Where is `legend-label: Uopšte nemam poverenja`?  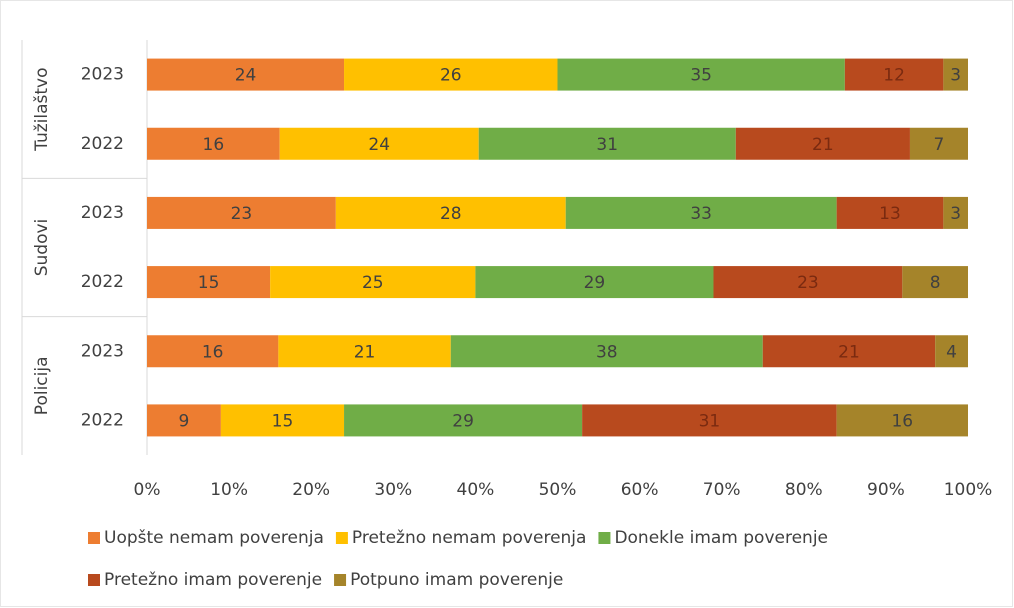 legend-label: Uopšte nemam poverenja is located at coordinates (214, 538).